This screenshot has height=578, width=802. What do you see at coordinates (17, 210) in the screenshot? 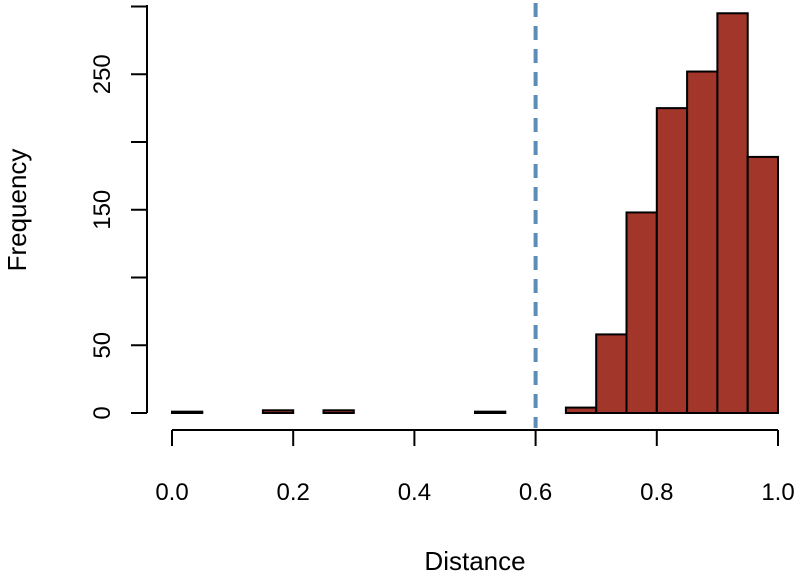
I see `y-axis-title: Frequency` at bounding box center [17, 210].